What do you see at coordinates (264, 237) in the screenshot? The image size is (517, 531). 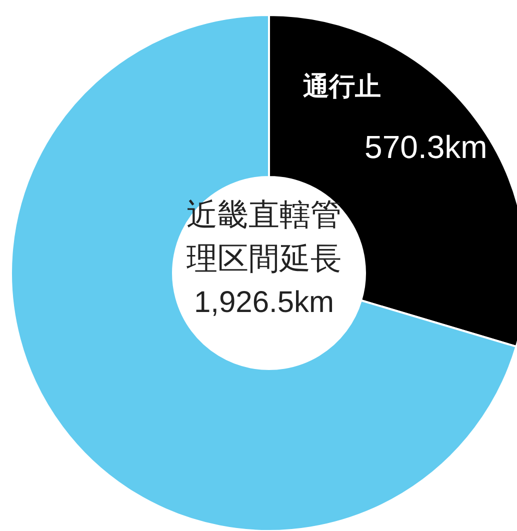 I see `text: 近畿直轄管理区間延長` at bounding box center [264, 237].